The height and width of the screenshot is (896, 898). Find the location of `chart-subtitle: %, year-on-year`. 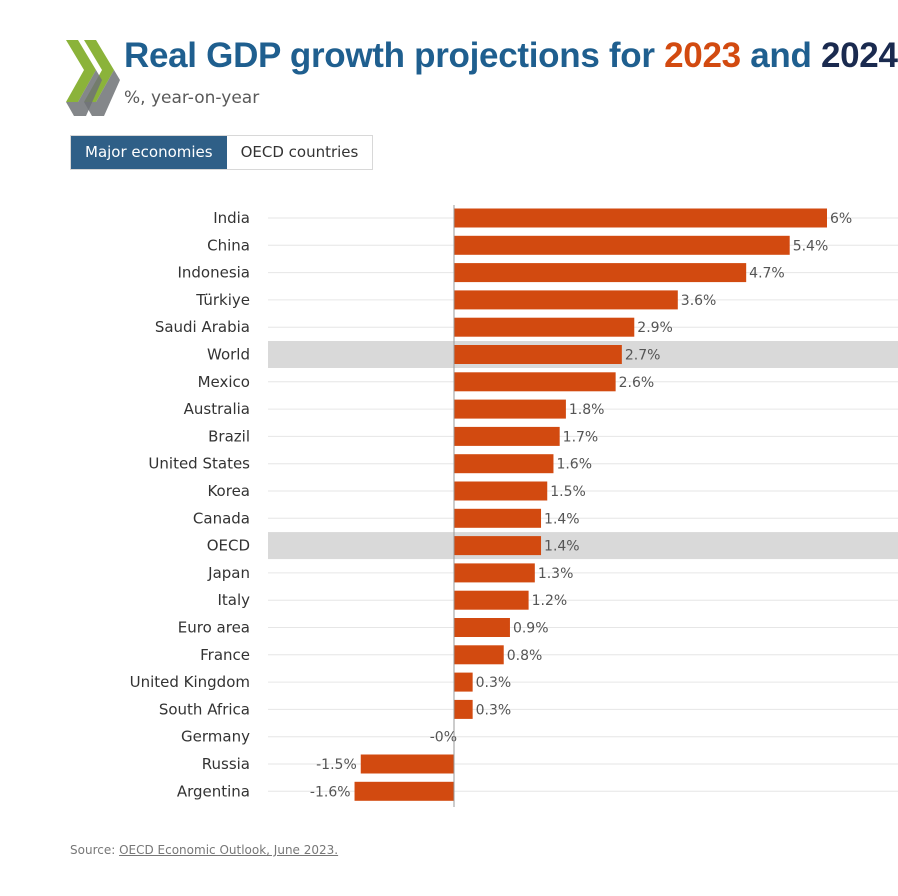

chart-subtitle: %, year-on-year is located at coordinates (192, 98).